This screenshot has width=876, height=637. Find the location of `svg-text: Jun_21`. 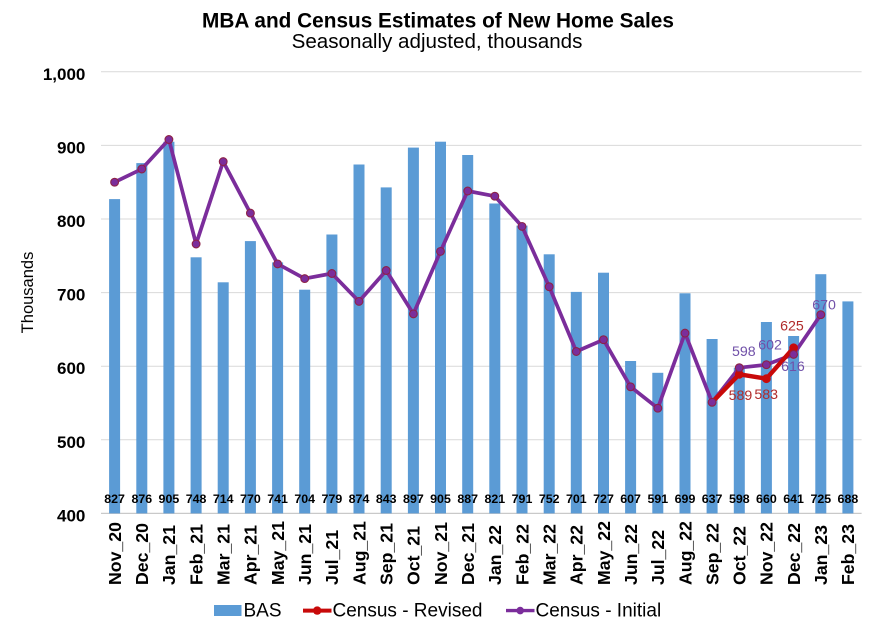

svg-text: Jun_21 is located at coordinates (305, 554).